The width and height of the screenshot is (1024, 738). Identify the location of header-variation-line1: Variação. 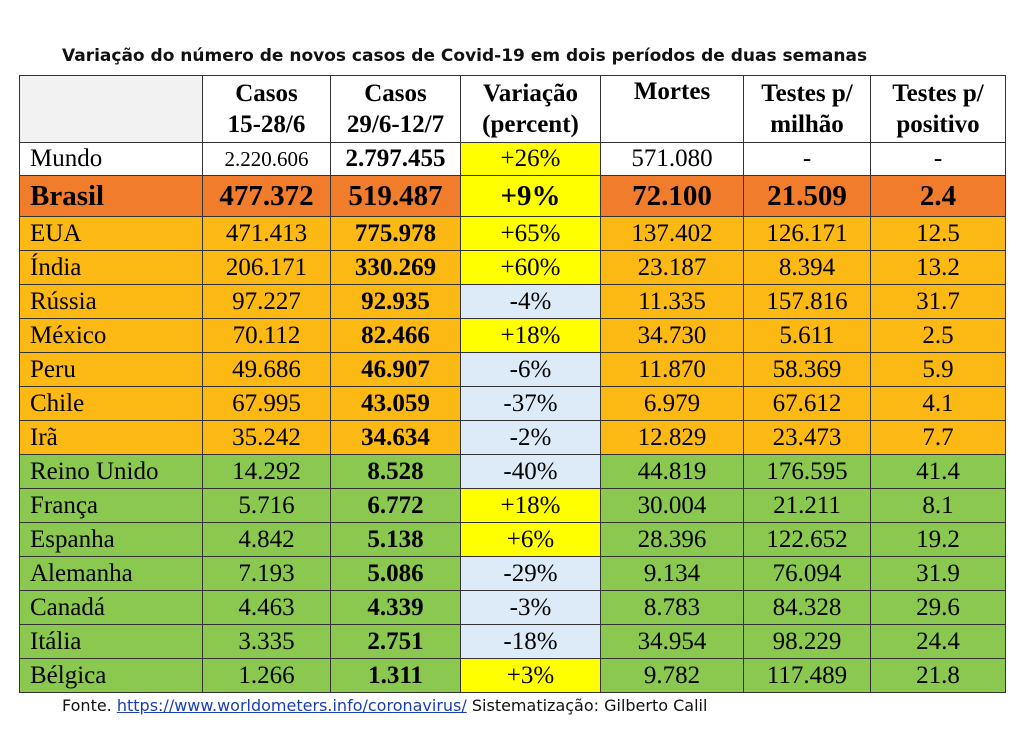
(530, 93).